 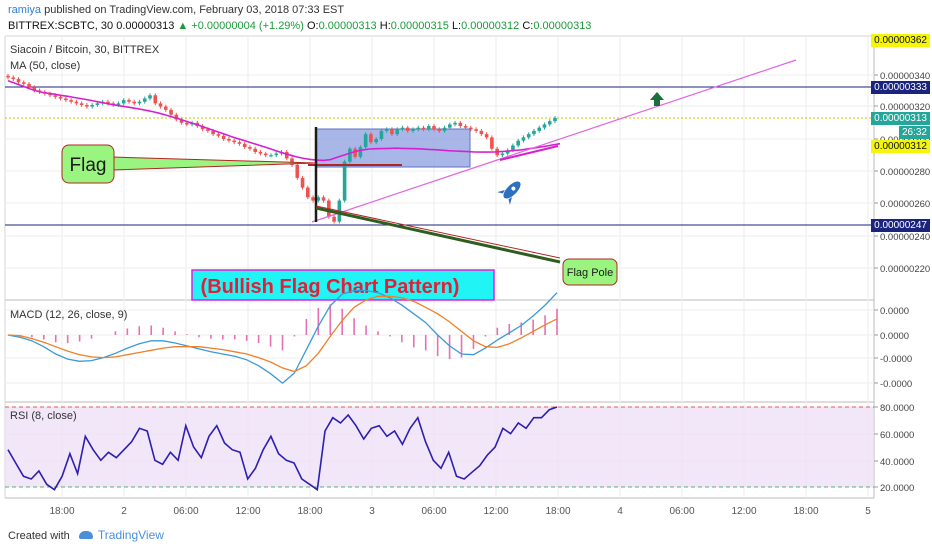 What do you see at coordinates (897, 435) in the screenshot?
I see `rsi-tick-label: 60.0000` at bounding box center [897, 435].